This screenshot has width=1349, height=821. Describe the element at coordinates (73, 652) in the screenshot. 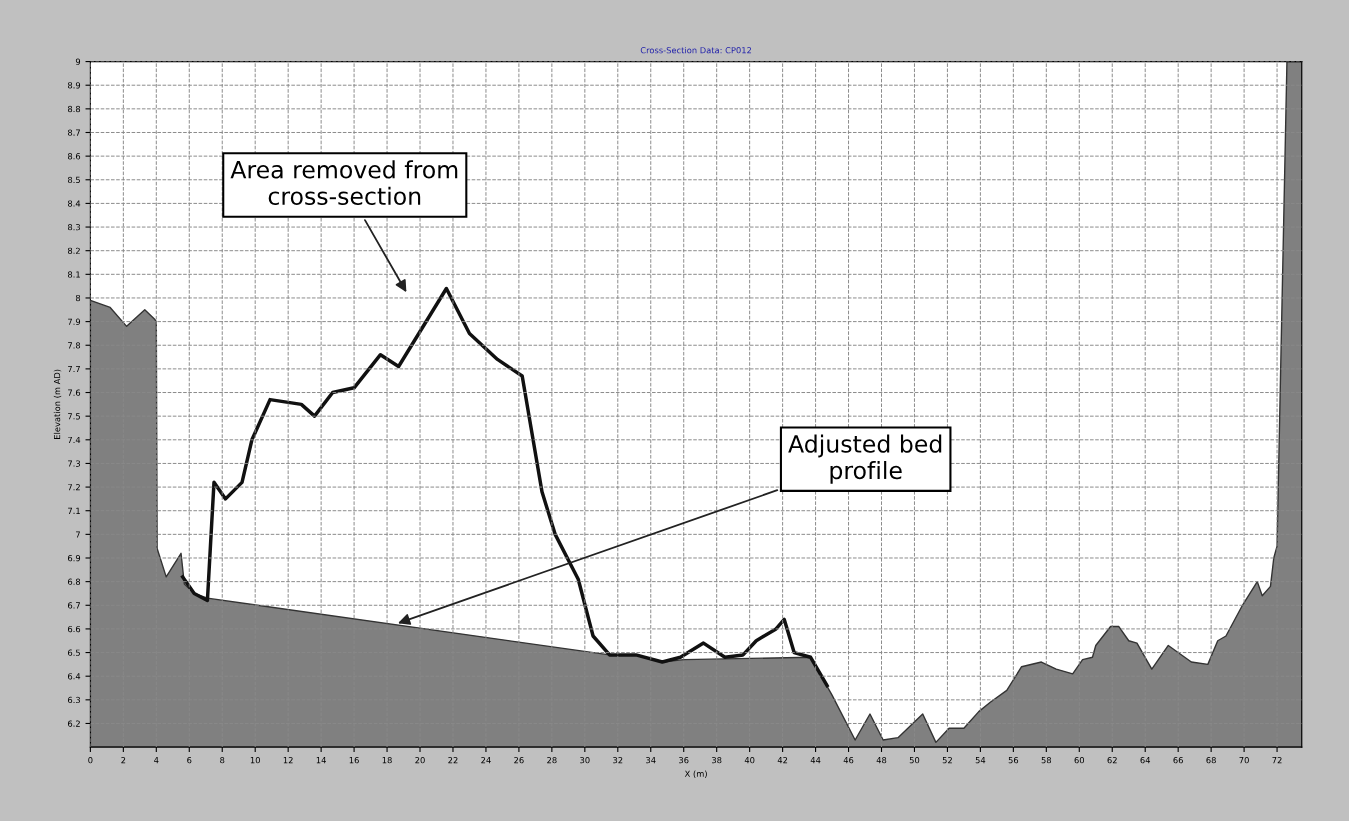

I see `y-tick-label: 6.5` at that location.